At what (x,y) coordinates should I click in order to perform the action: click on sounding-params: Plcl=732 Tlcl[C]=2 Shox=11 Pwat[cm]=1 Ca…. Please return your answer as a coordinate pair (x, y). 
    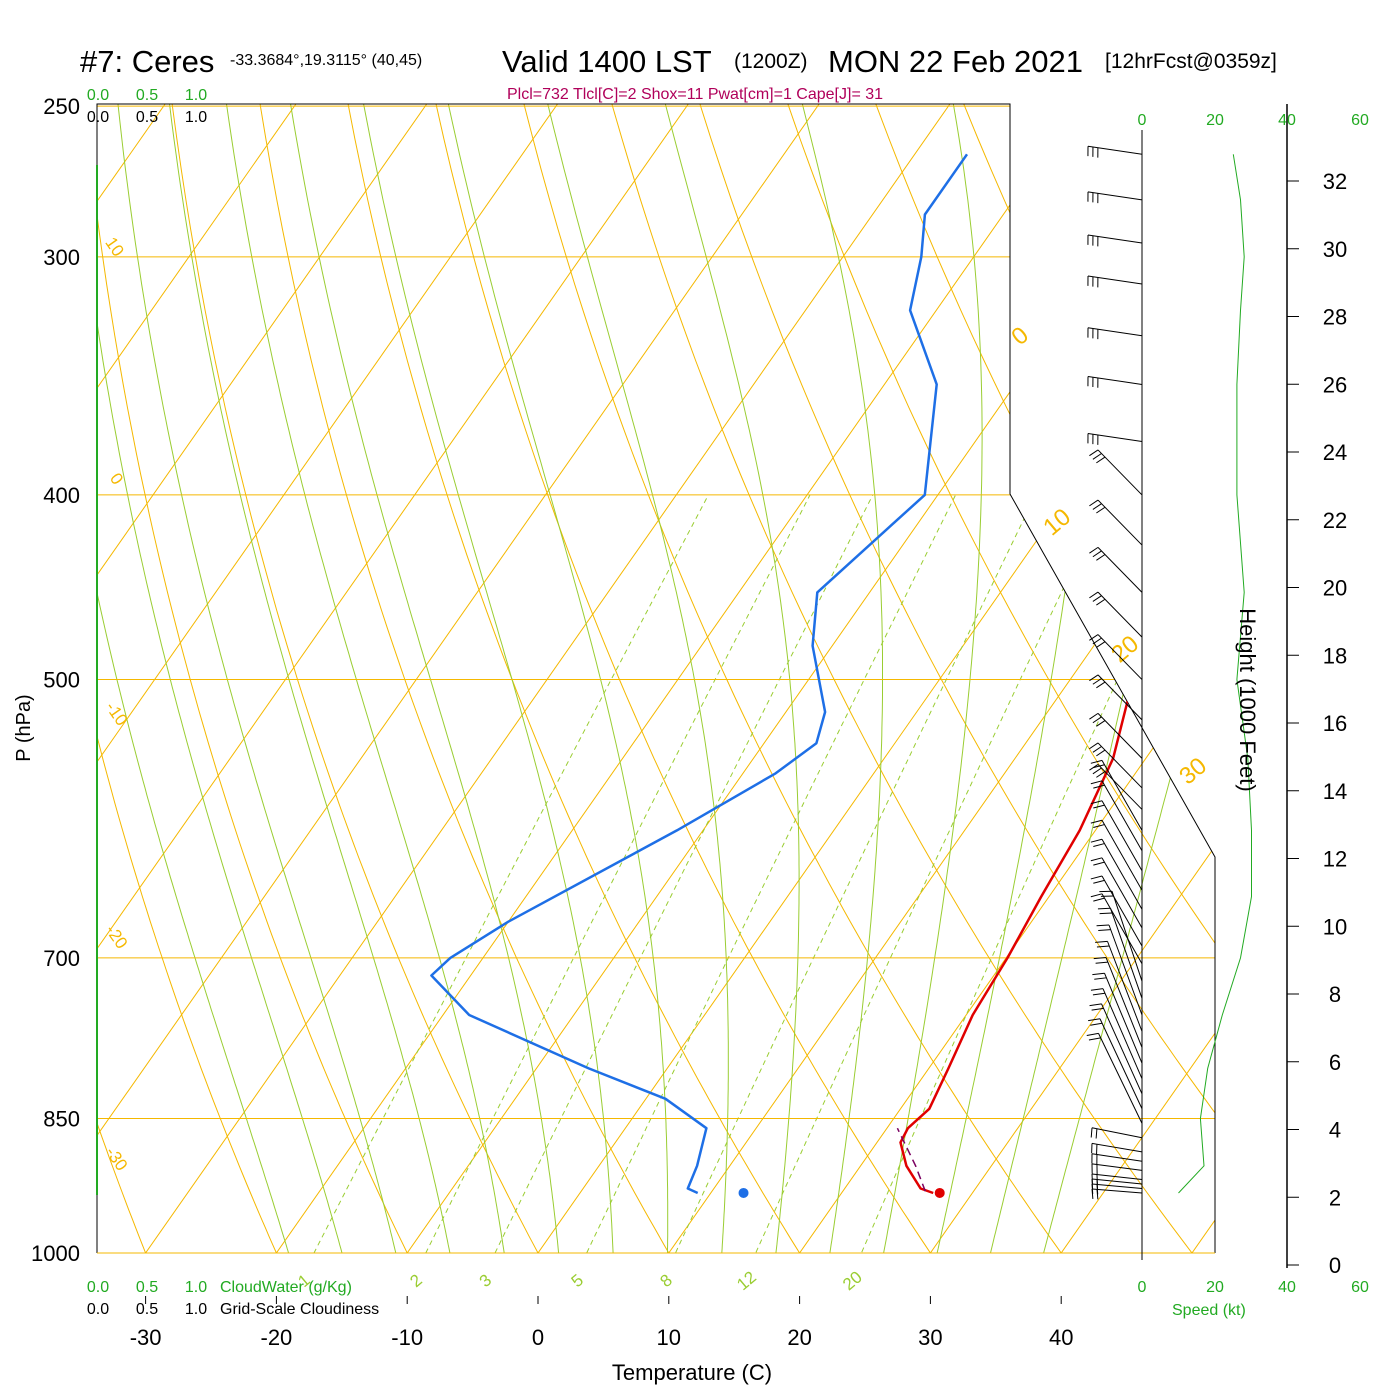
    Looking at the image, I should click on (695, 94).